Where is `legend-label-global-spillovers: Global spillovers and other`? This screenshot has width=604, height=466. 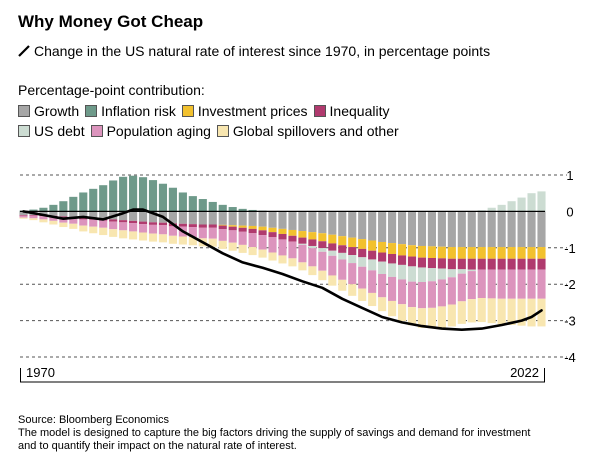
legend-label-global-spillovers: Global spillovers and other is located at coordinates (315, 131).